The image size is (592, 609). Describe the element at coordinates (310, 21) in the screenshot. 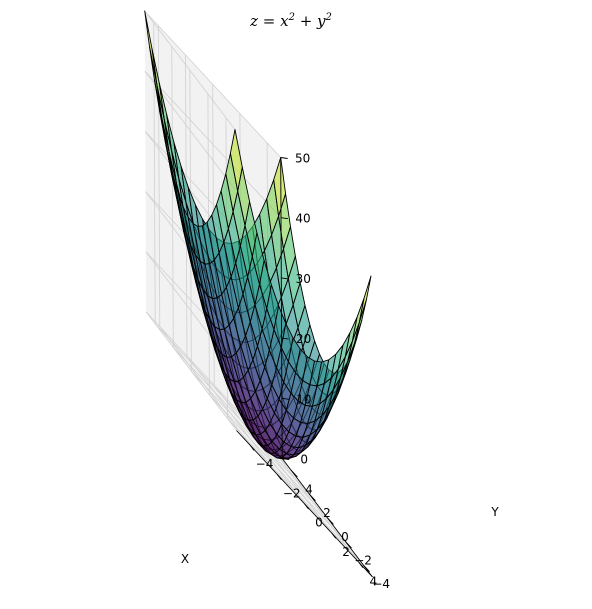

I see `title-part-3: + y` at that location.